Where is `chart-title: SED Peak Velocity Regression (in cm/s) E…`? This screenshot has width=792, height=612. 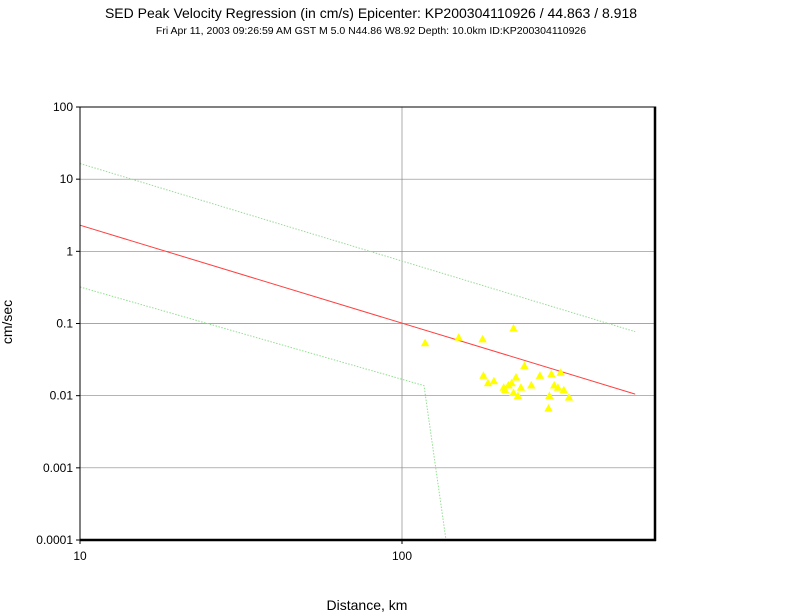
chart-title: SED Peak Velocity Regression (in cm/s) E… is located at coordinates (371, 13).